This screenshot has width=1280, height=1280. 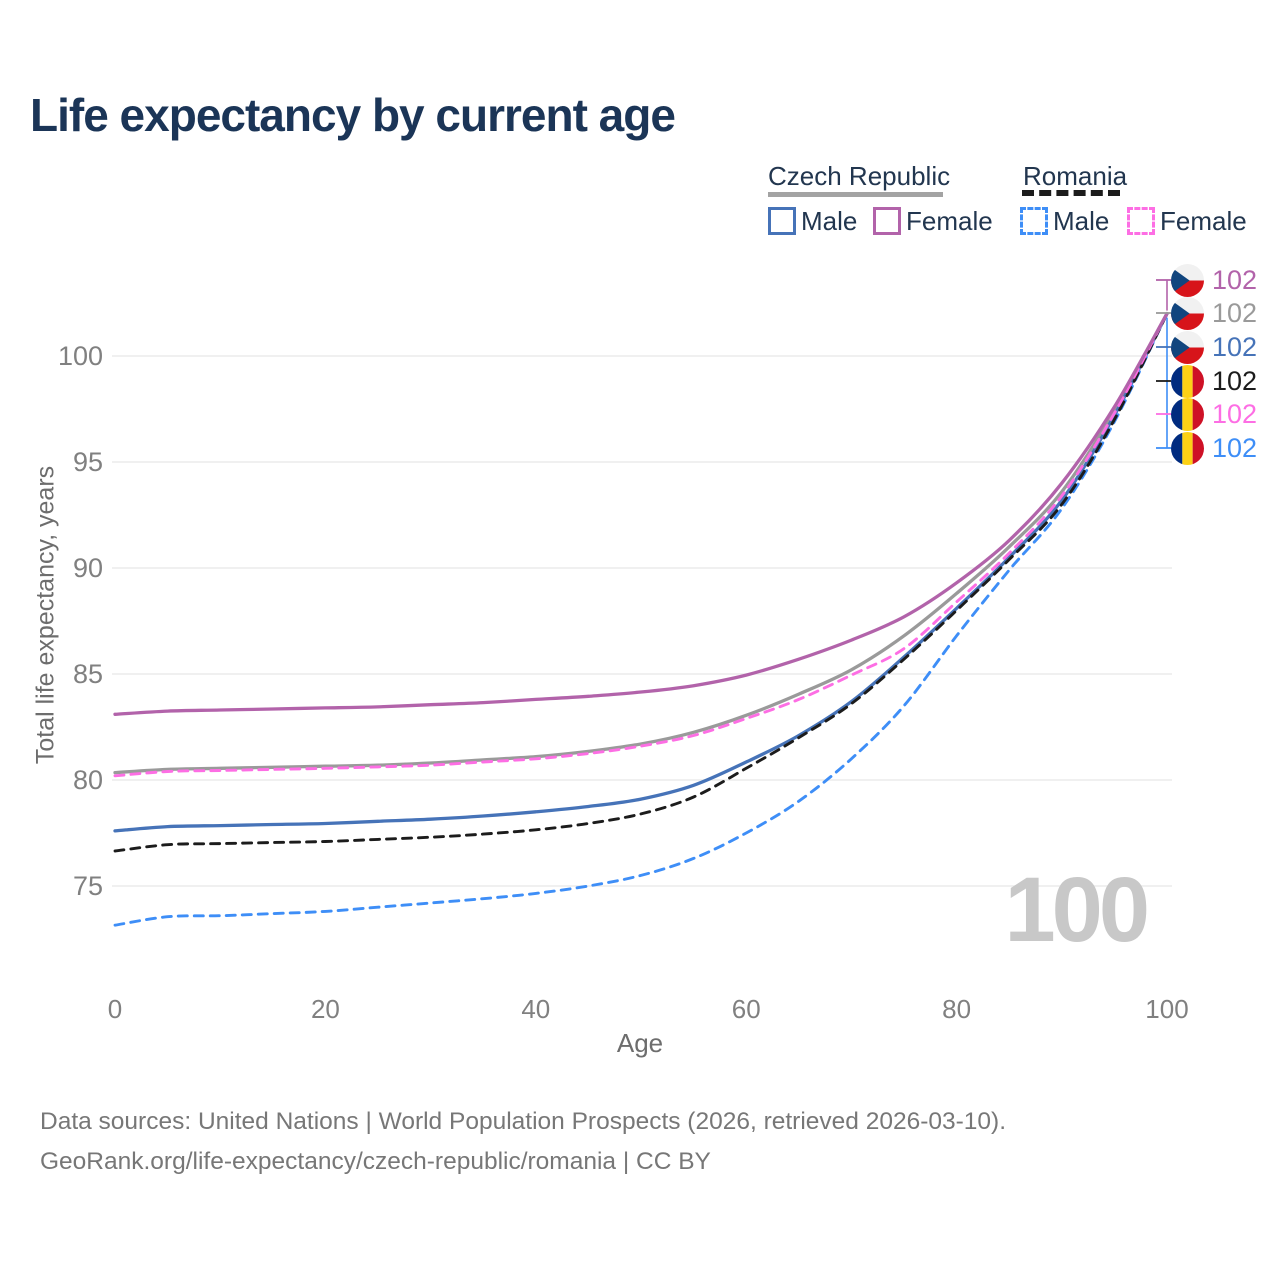 I want to click on page-title: Life expectancy by current age, so click(x=353, y=115).